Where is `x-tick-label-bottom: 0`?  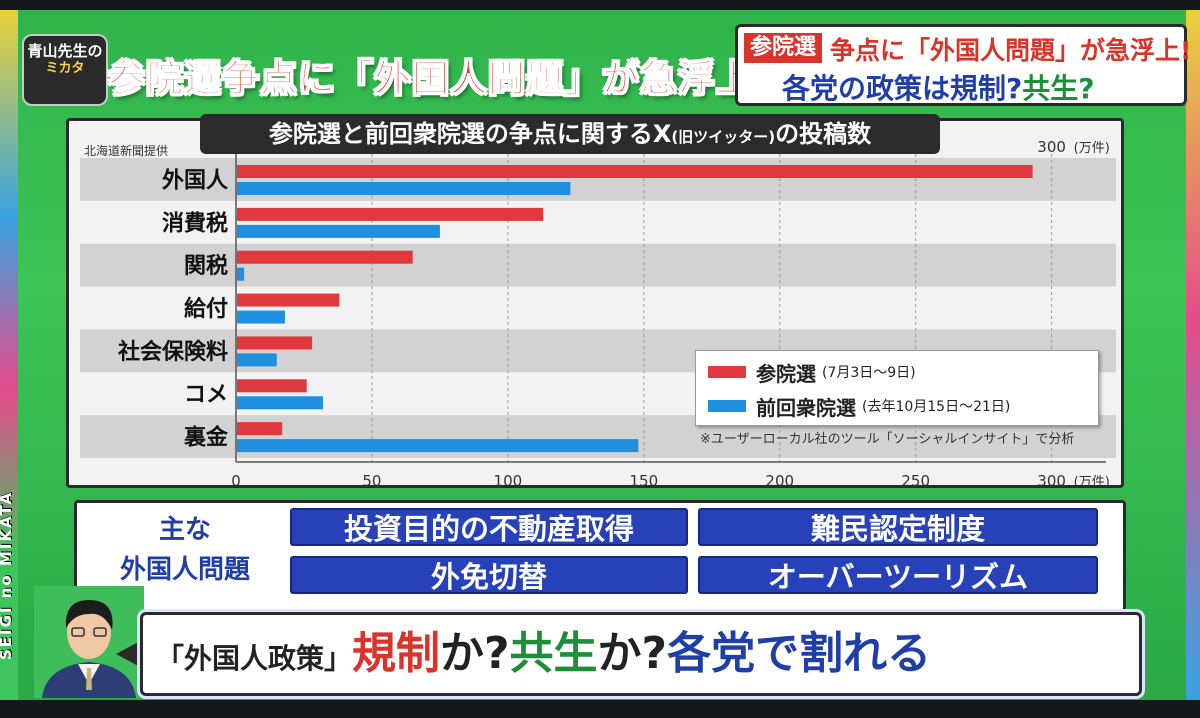 x-tick-label-bottom: 0 is located at coordinates (236, 480).